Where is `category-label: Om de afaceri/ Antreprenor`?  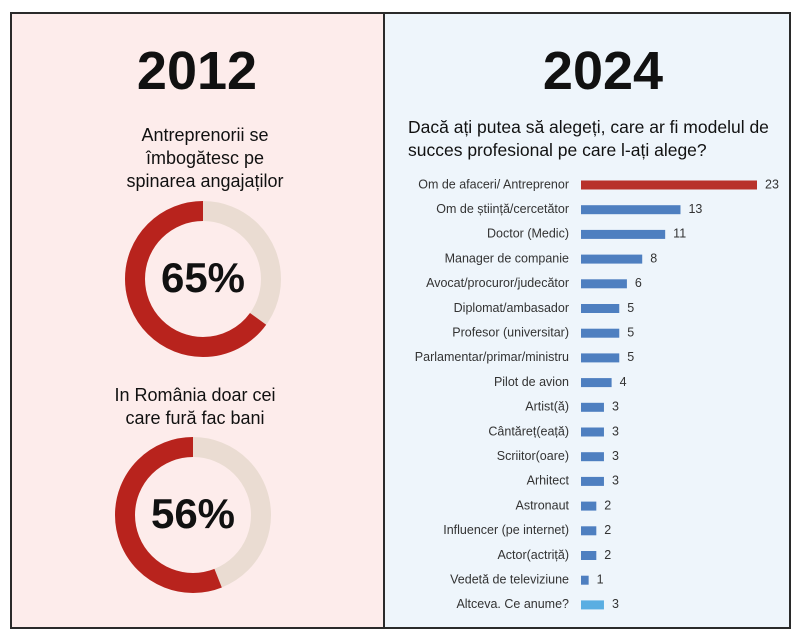 category-label: Om de afaceri/ Antreprenor is located at coordinates (493, 184).